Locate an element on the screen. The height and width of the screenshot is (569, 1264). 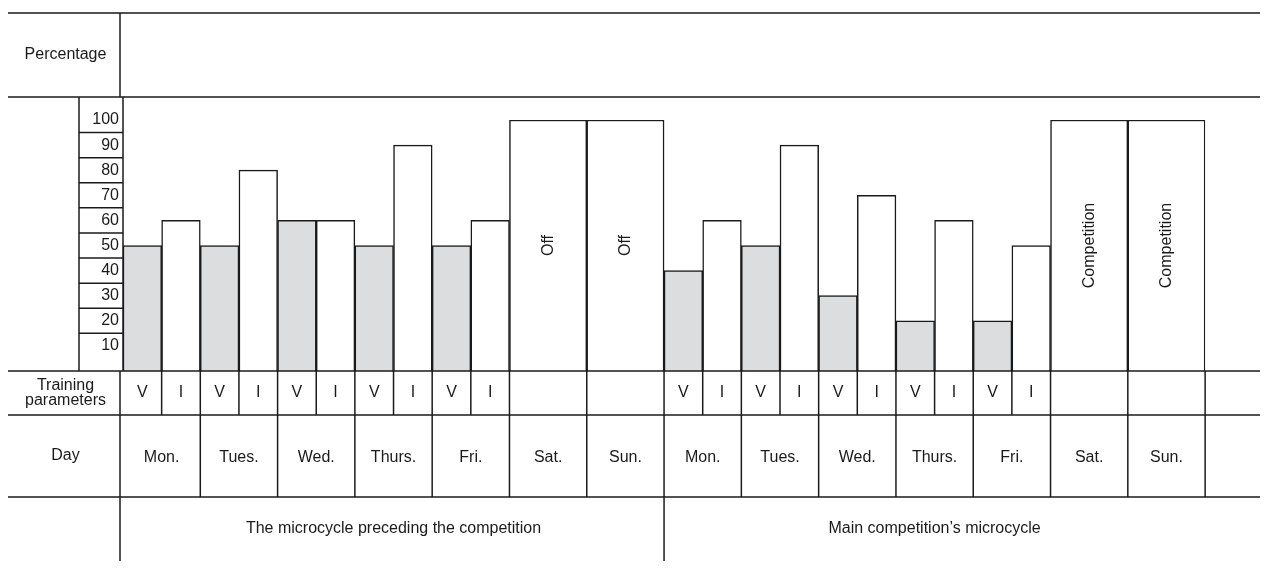
y-tick-label: 90 is located at coordinates (110, 144).